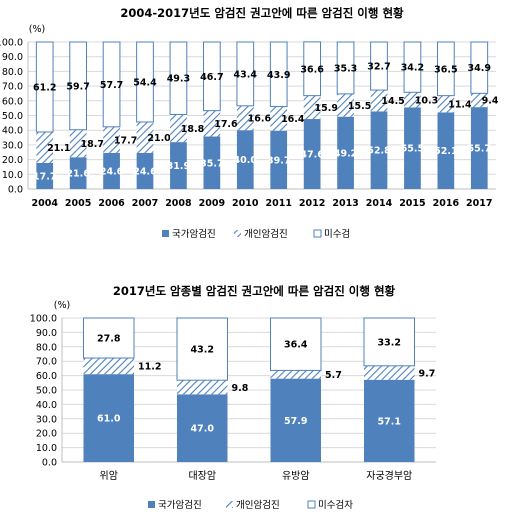  I want to click on data-label: 49.3, so click(178, 79).